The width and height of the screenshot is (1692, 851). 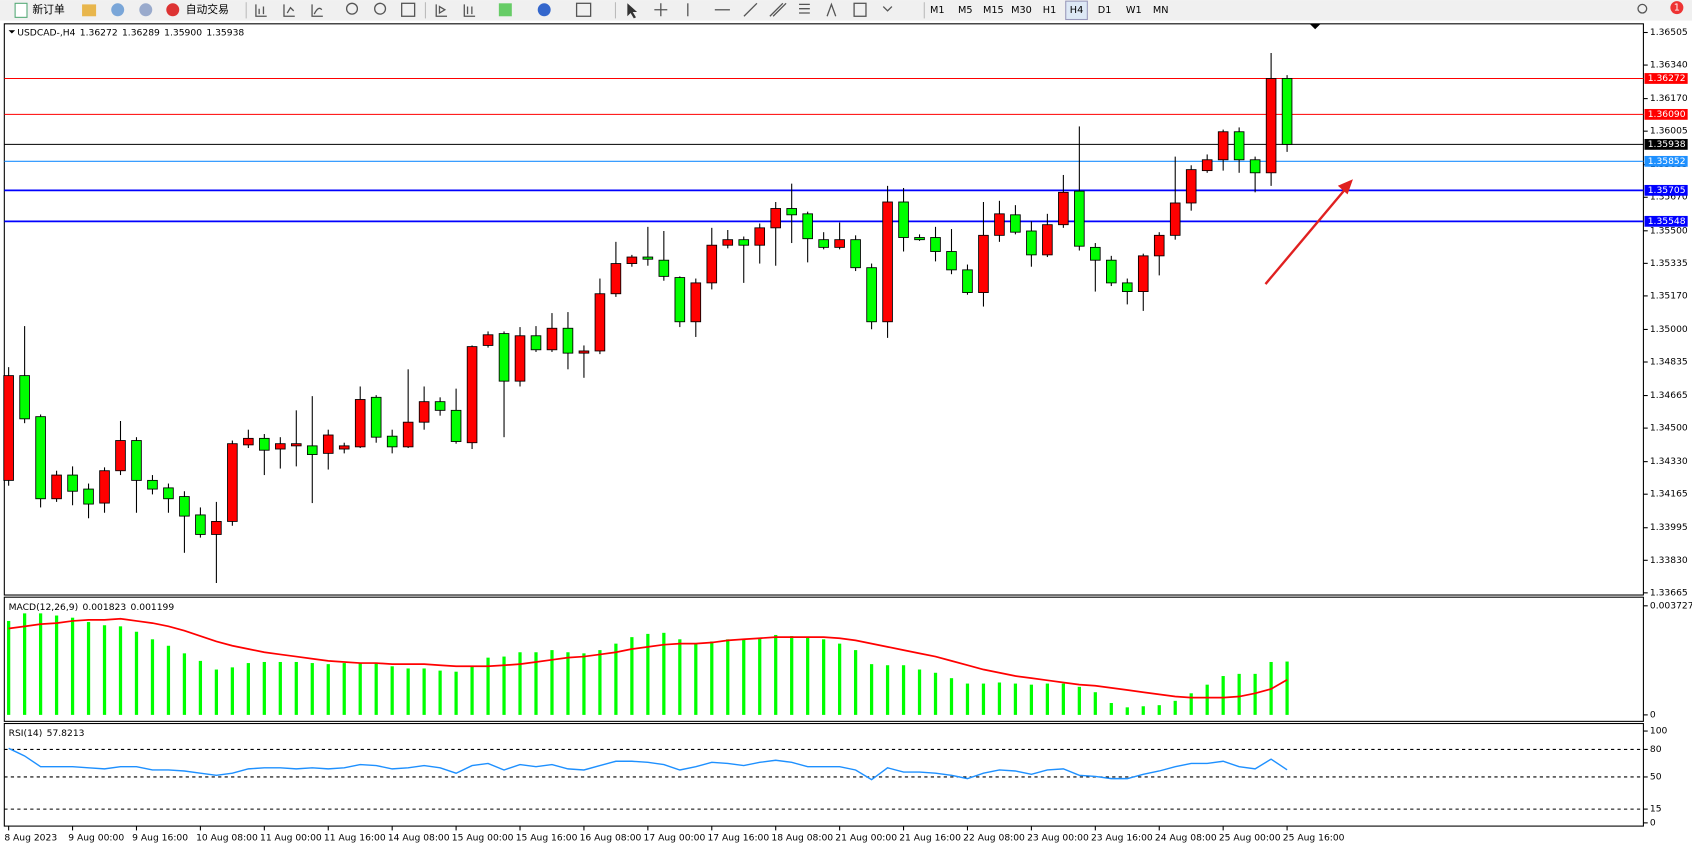 What do you see at coordinates (1134, 10) in the screenshot?
I see `timeframe-button: W1` at bounding box center [1134, 10].